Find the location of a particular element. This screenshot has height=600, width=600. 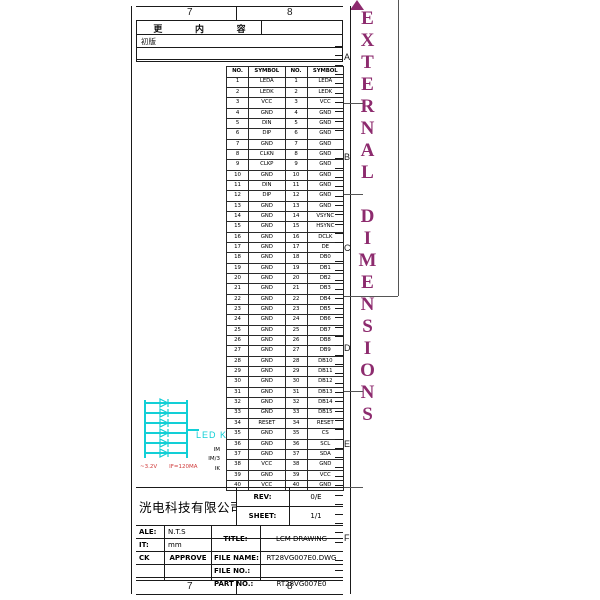

zone-row-b: B is located at coordinates (347, 157).